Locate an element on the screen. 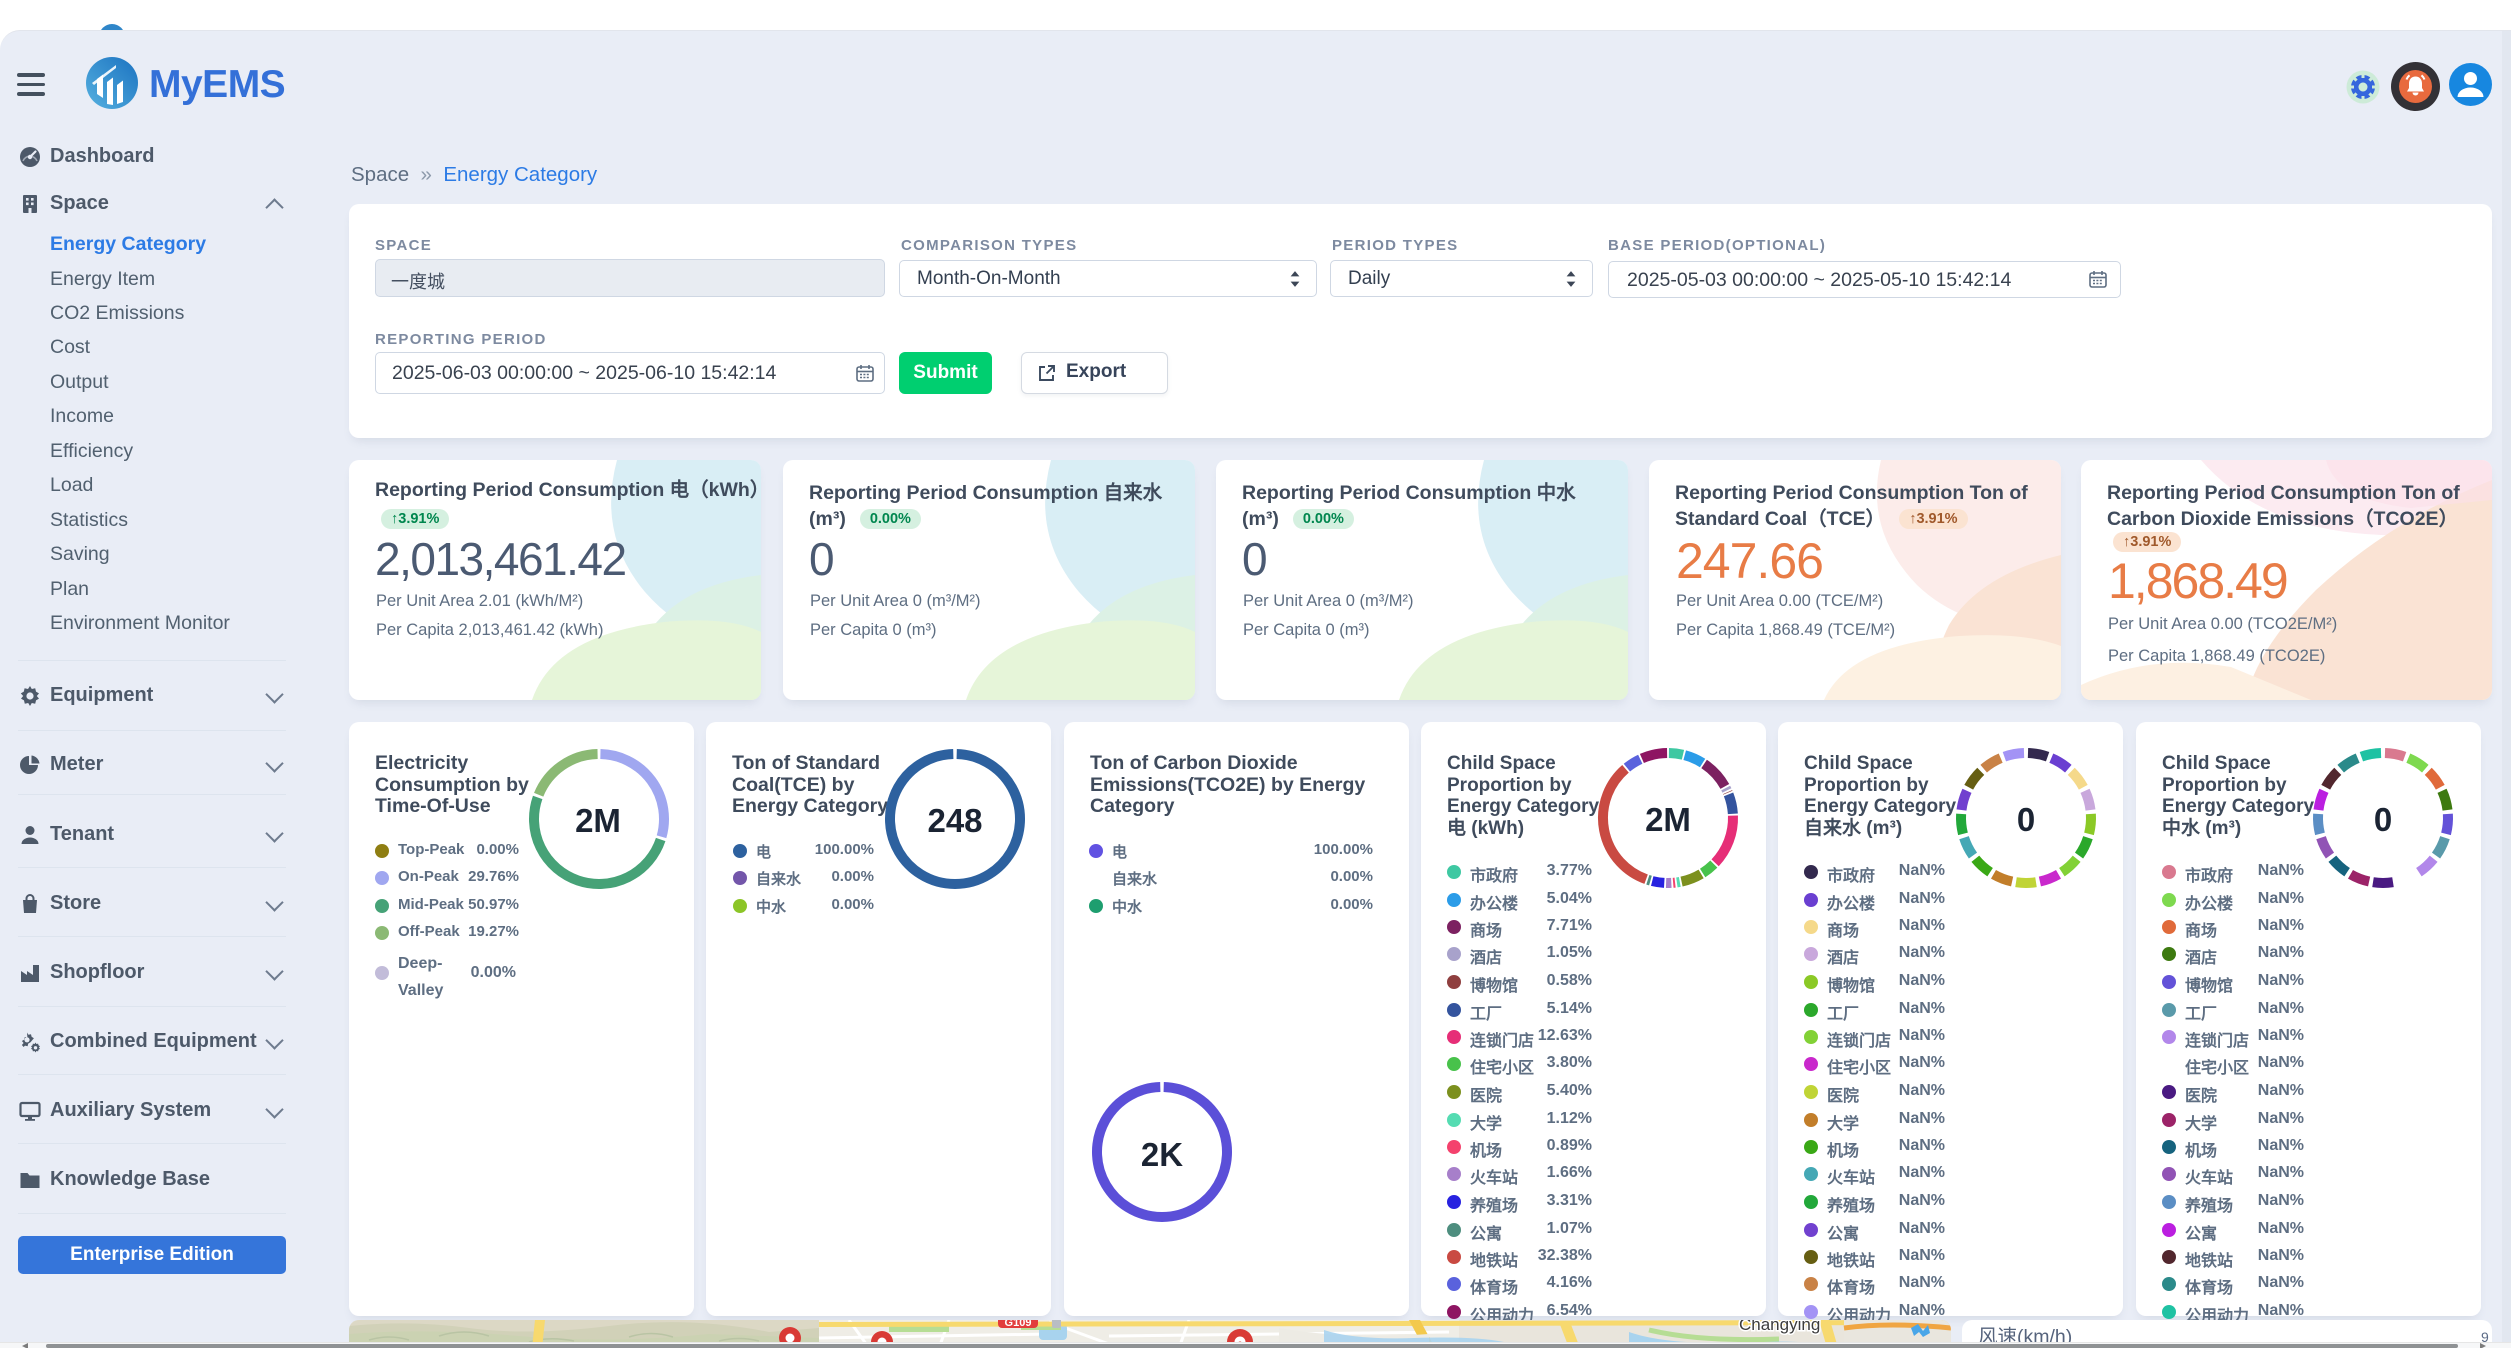 The width and height of the screenshot is (2511, 1348). svg-text: G109 is located at coordinates (1018, 1324).